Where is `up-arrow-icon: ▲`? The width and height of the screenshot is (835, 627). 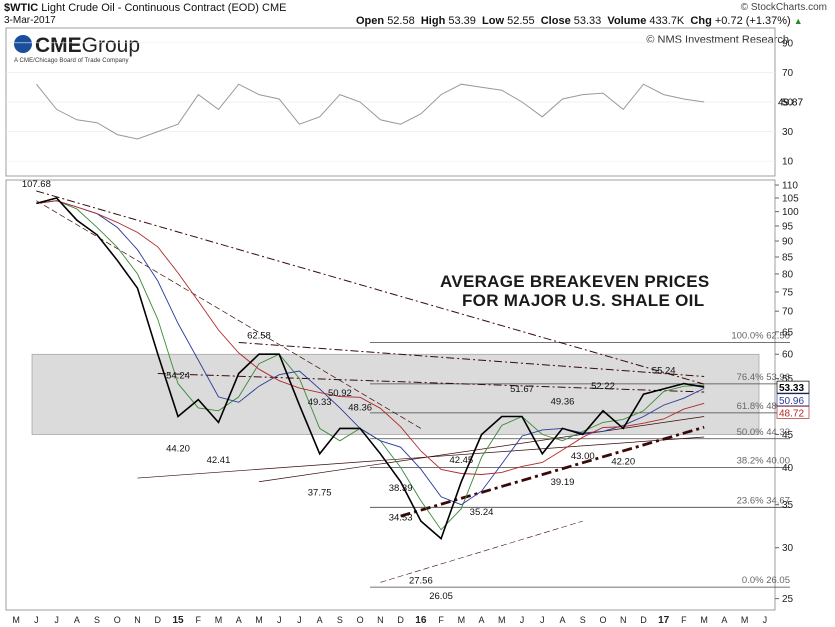
up-arrow-icon: ▲ is located at coordinates (798, 21).